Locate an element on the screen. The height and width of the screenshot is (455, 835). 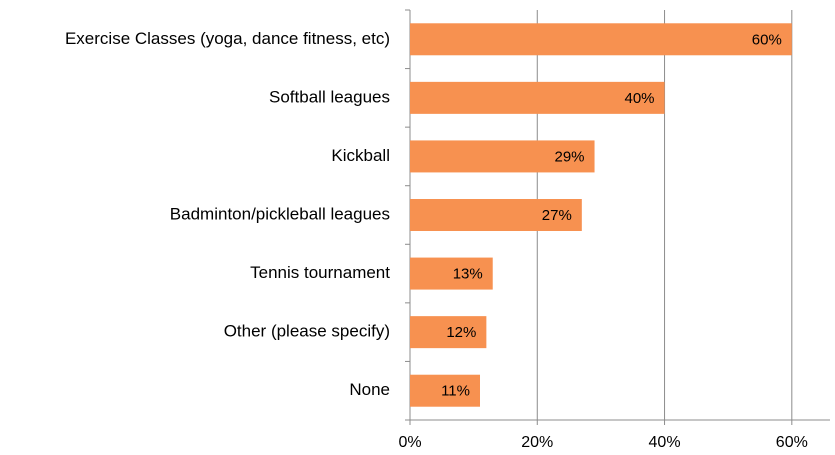
category-label: Other (please specify) is located at coordinates (307, 331).